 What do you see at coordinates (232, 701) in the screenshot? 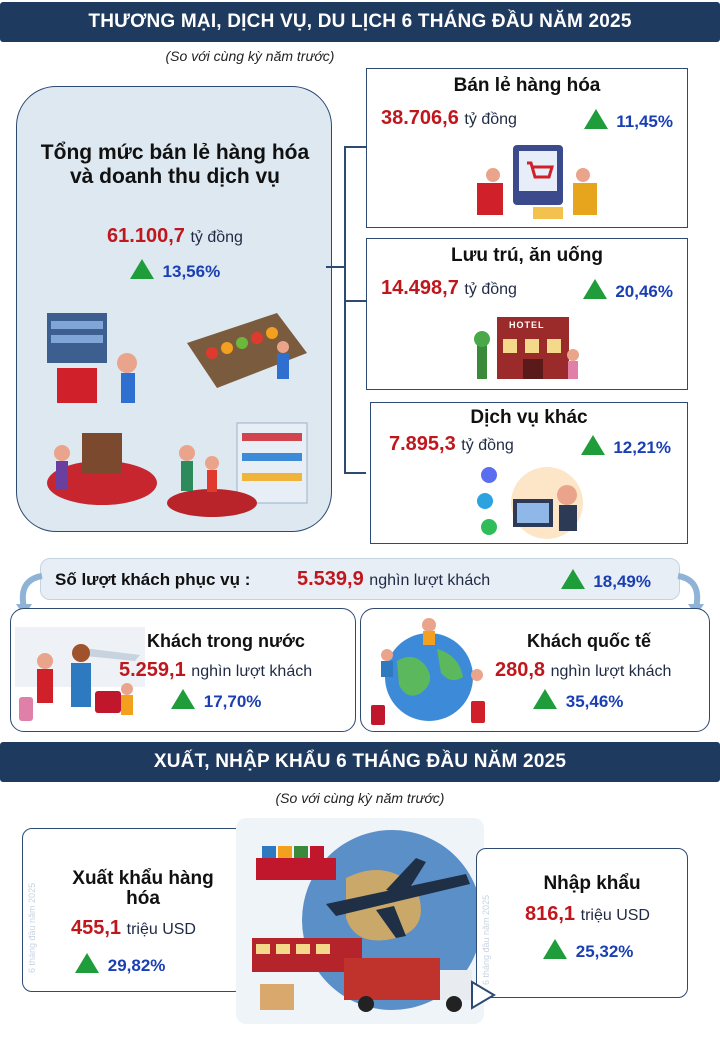
I see `domestic-change: 17,70%` at bounding box center [232, 701].